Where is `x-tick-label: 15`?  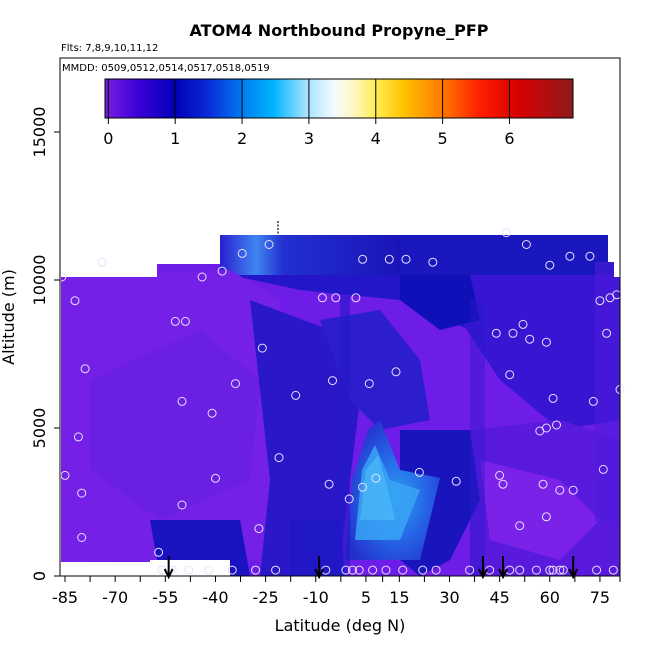 x-tick-label: 15 is located at coordinates (399, 597).